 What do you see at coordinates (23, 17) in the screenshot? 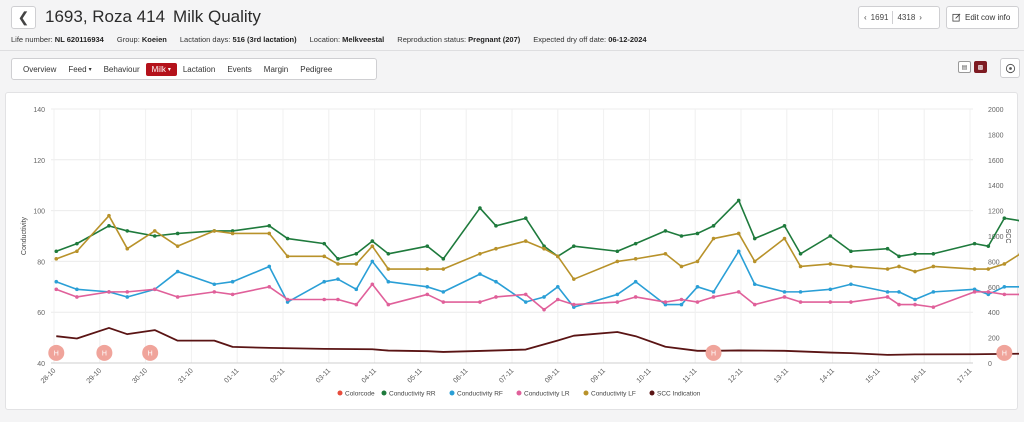
I see `back-button: ❮` at bounding box center [23, 17].